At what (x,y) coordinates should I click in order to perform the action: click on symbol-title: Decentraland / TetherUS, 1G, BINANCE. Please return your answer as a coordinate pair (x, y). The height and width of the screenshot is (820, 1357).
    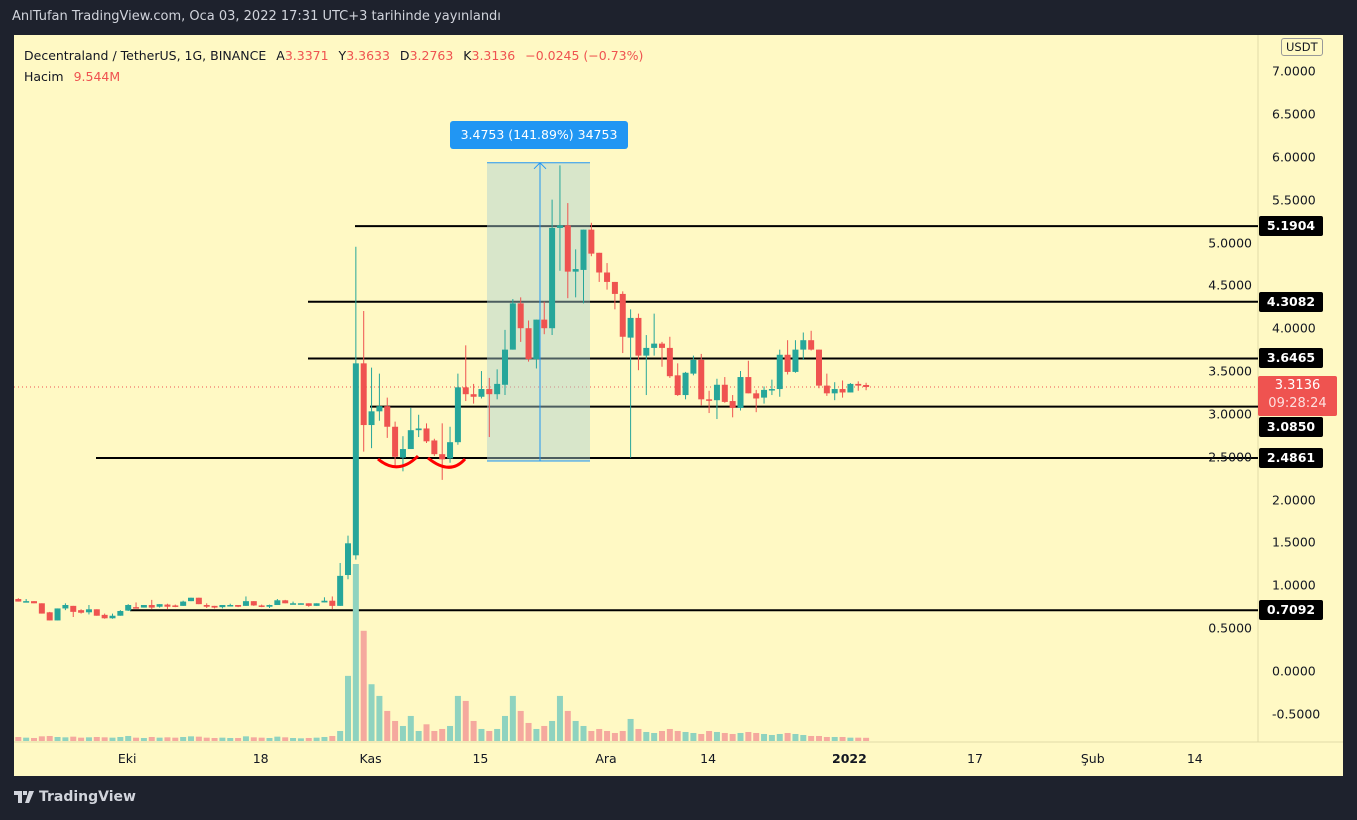
    Looking at the image, I should click on (145, 55).